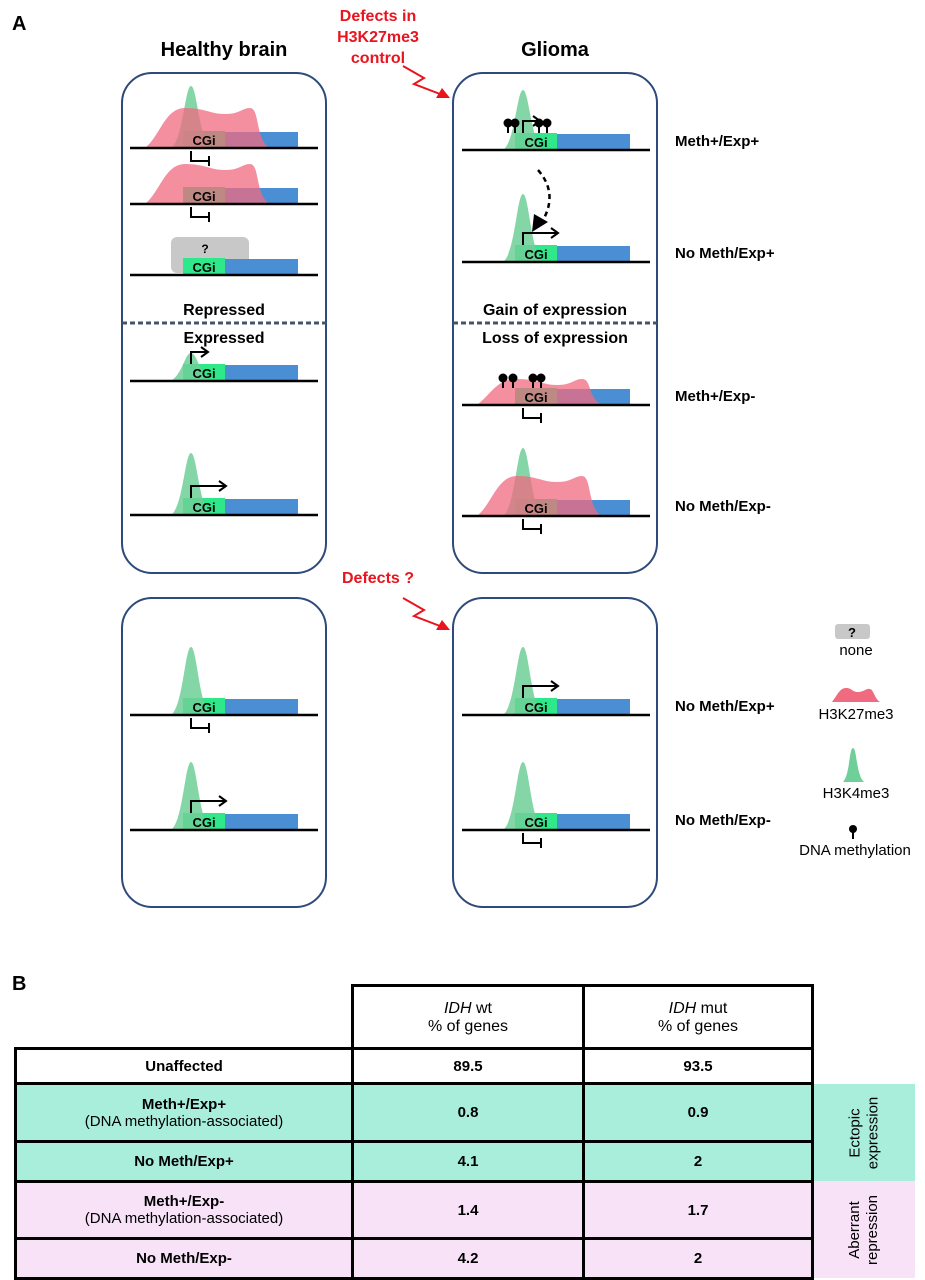 This screenshot has height=1280, width=925. Describe the element at coordinates (414, 1258) in the screenshot. I see `table-row: No Meth/Exp- 4.2 2` at that location.